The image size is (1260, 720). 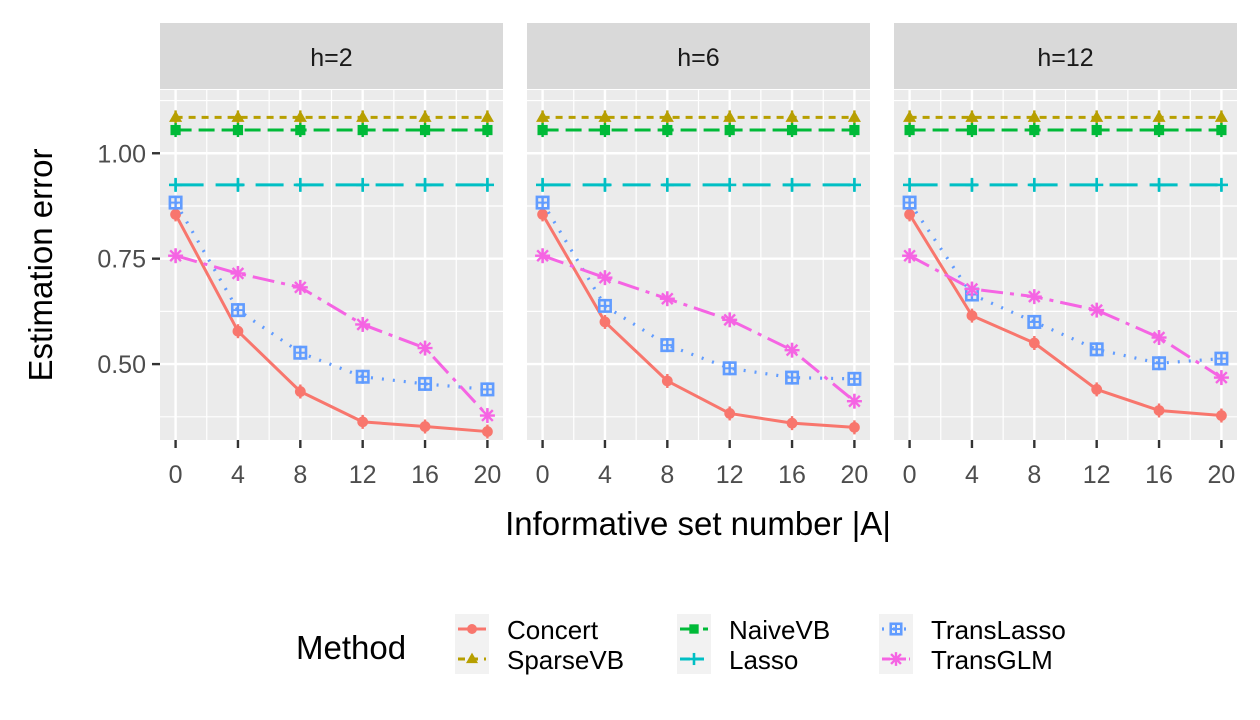 I want to click on panel-1-line-transglm, so click(x=332, y=335).